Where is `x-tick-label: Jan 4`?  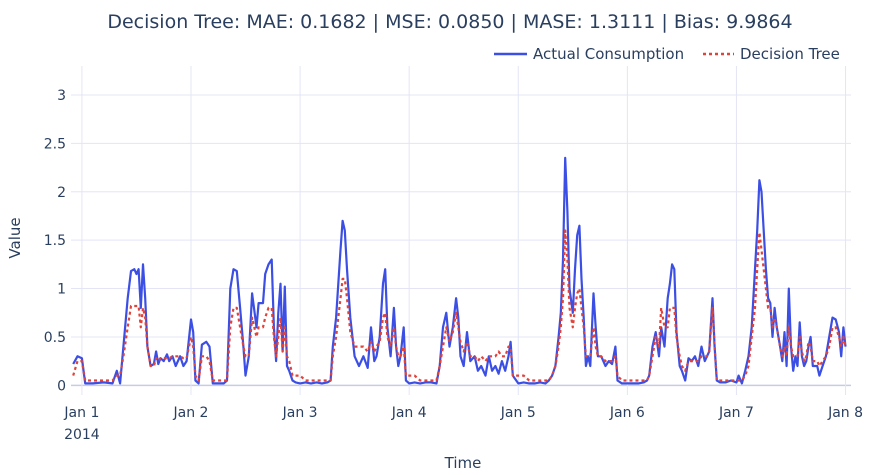 x-tick-label: Jan 4 is located at coordinates (409, 413).